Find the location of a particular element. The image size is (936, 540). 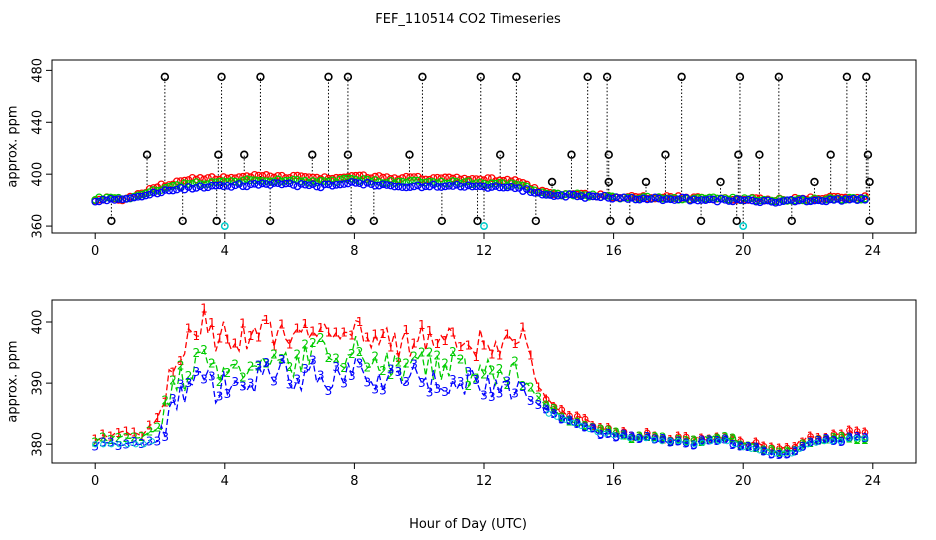

x-tick-label: 4 is located at coordinates (225, 481).